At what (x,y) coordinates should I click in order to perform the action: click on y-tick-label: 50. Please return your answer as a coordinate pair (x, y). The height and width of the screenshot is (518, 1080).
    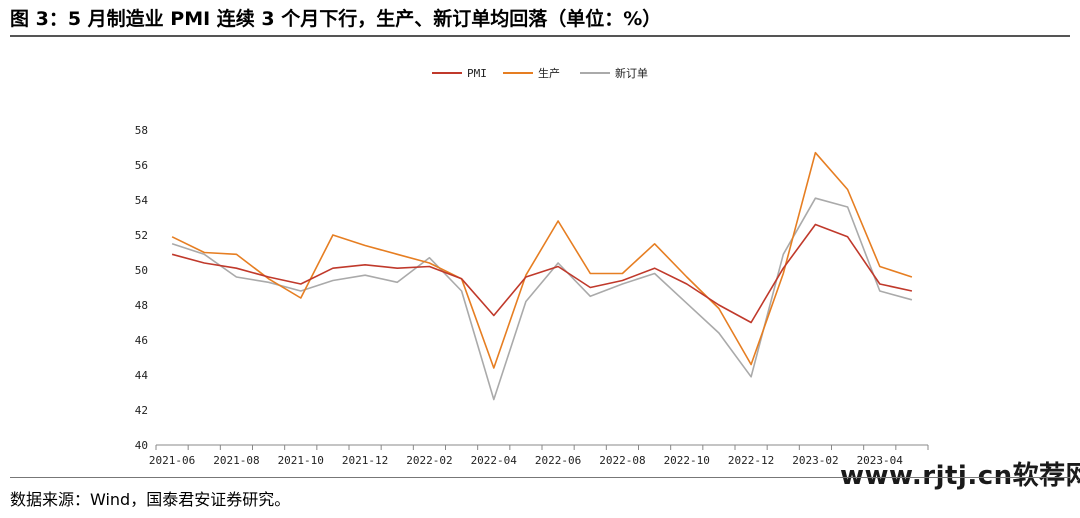
    Looking at the image, I should click on (141, 270).